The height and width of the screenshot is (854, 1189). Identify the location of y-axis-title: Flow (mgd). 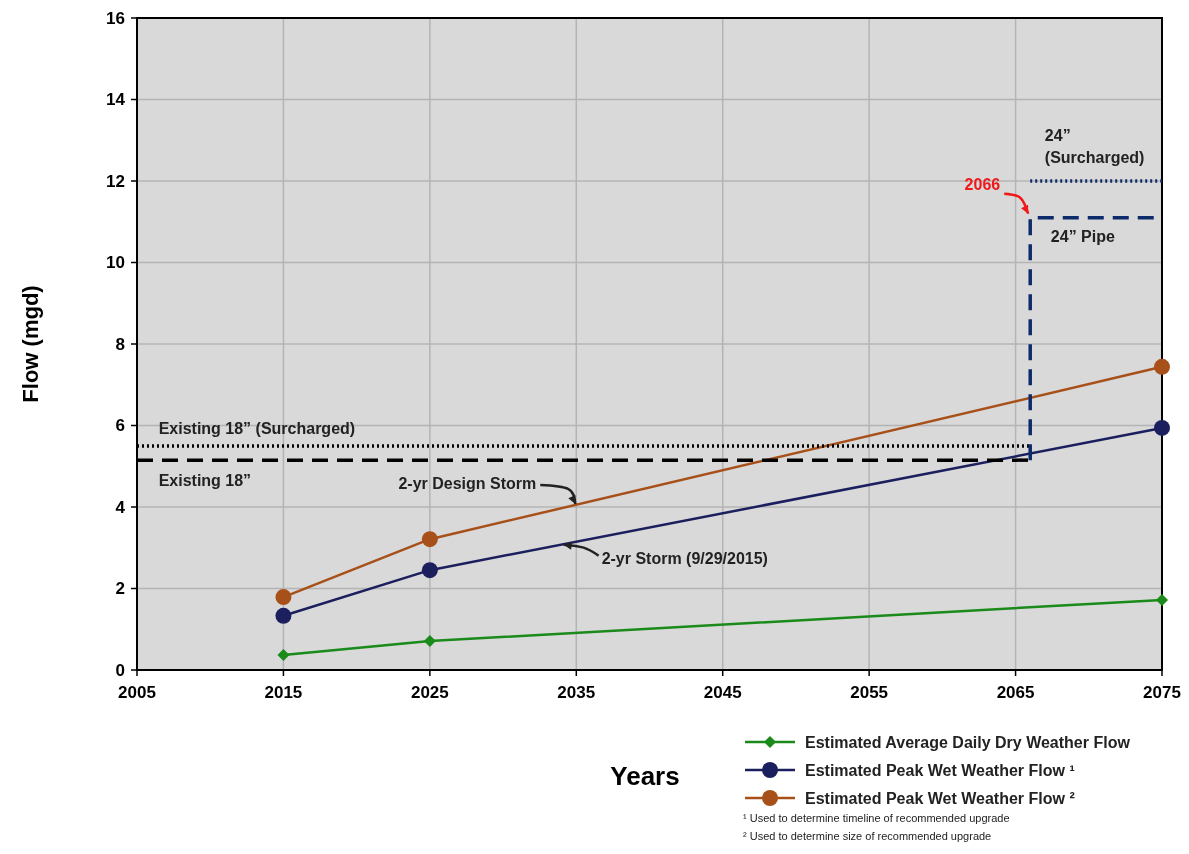
(30, 344).